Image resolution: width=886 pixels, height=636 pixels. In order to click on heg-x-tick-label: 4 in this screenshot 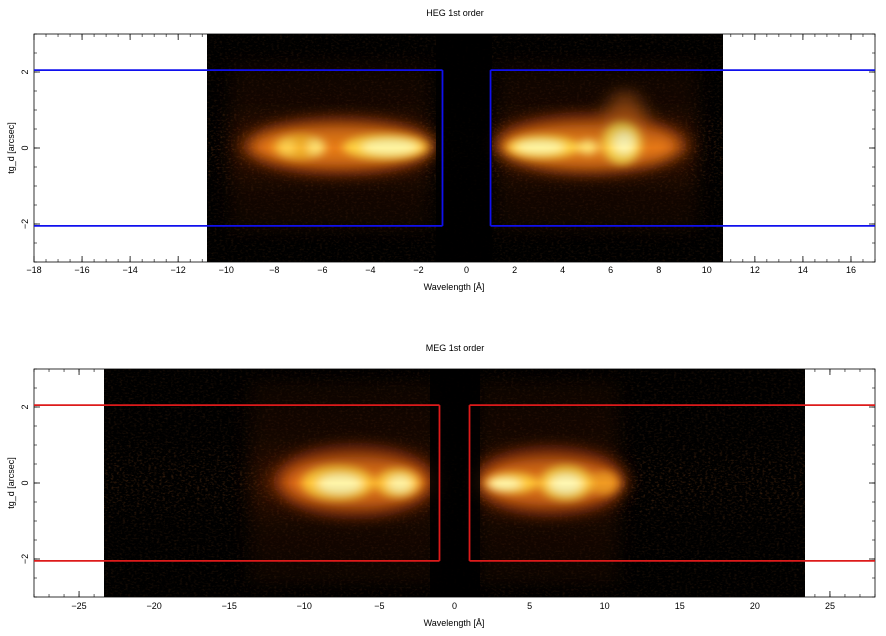, I will do `click(562, 270)`.